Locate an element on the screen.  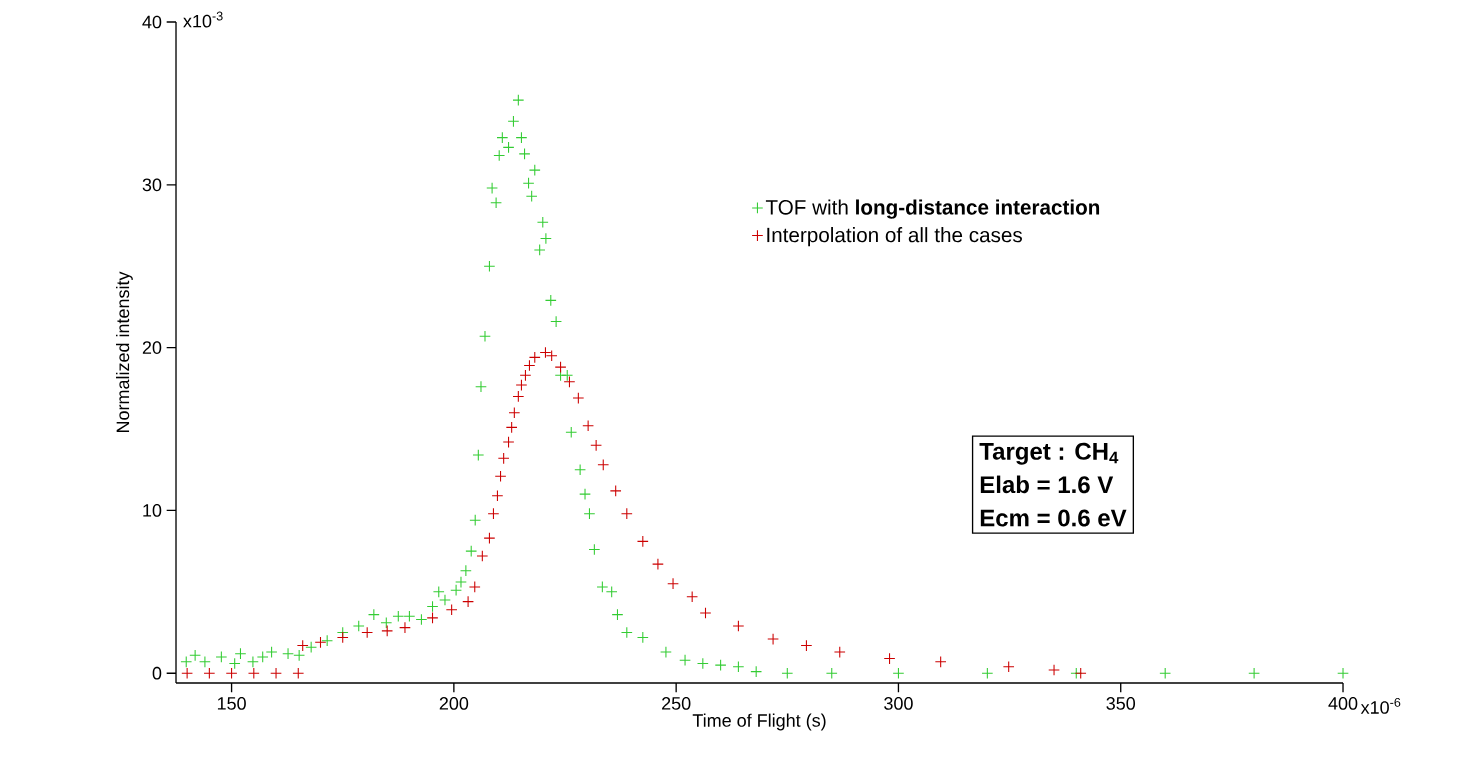
legend-label: TOF with long-distance interaction is located at coordinates (932, 209).